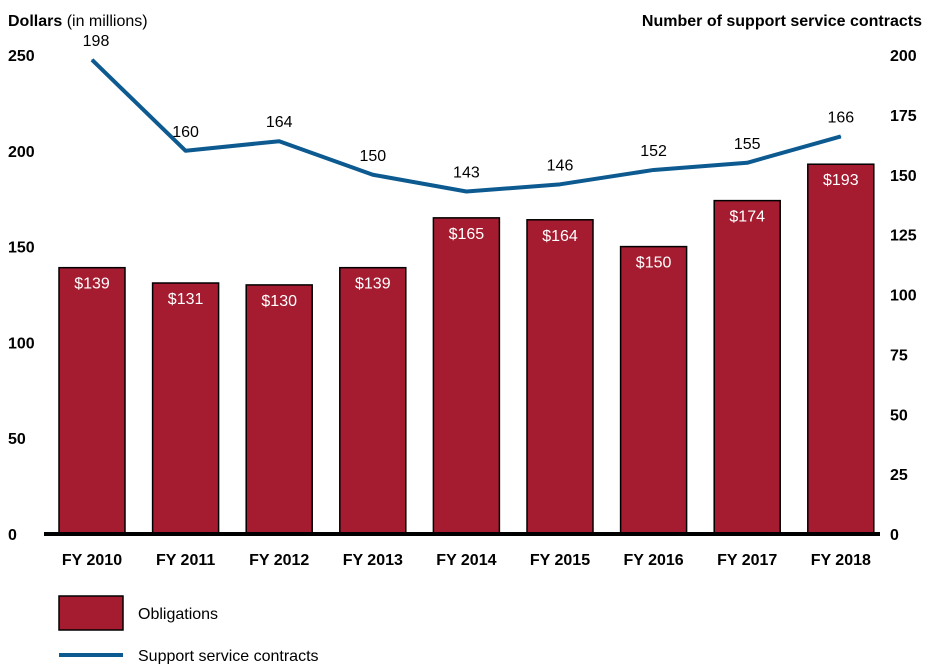 This screenshot has width=925, height=664. What do you see at coordinates (373, 560) in the screenshot?
I see `x-tick-label-3: FY 2013` at bounding box center [373, 560].